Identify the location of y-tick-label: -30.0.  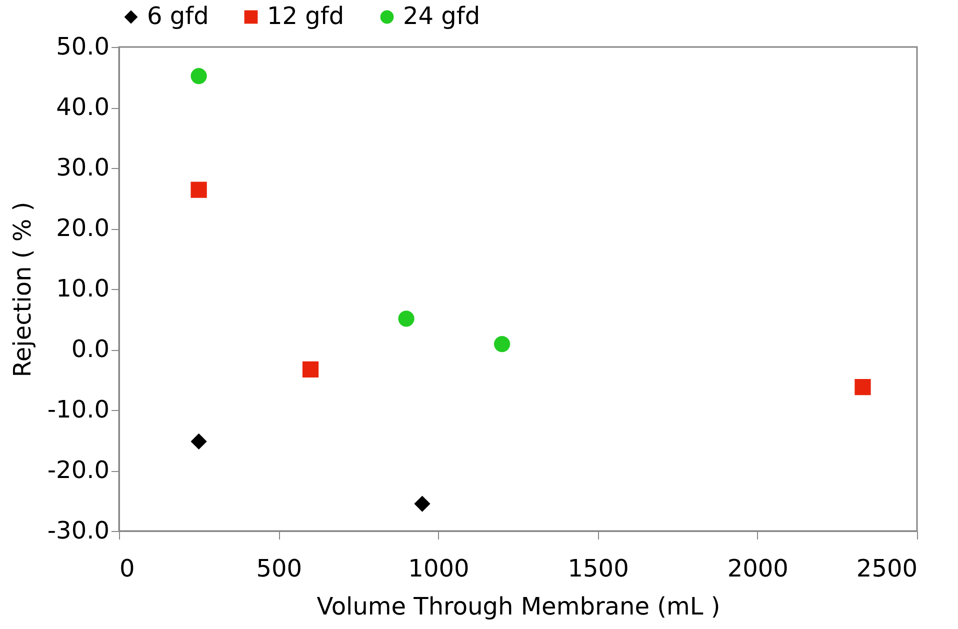
(78, 530).